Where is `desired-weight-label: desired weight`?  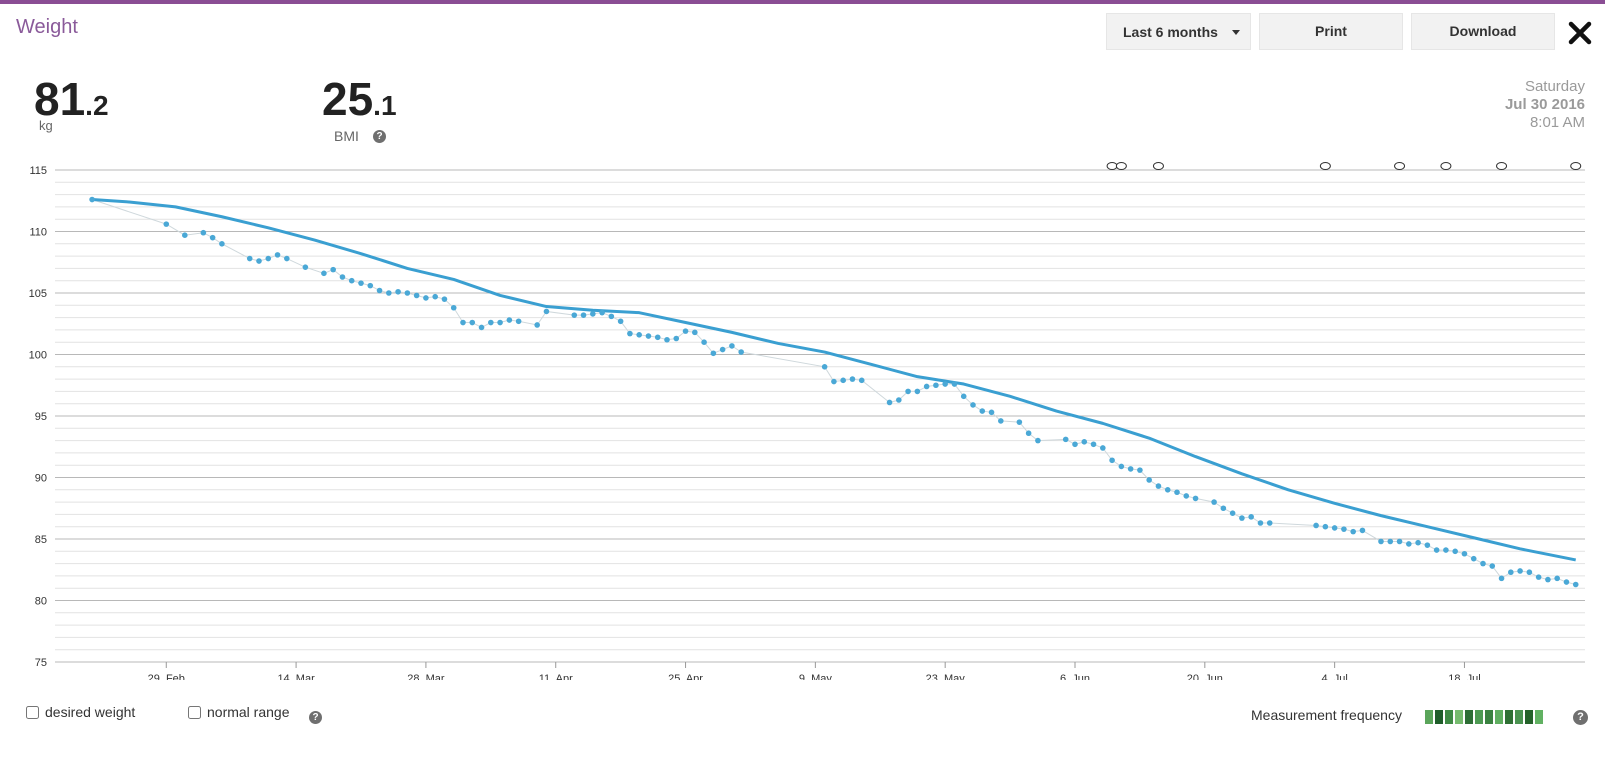
desired-weight-label: desired weight is located at coordinates (90, 712).